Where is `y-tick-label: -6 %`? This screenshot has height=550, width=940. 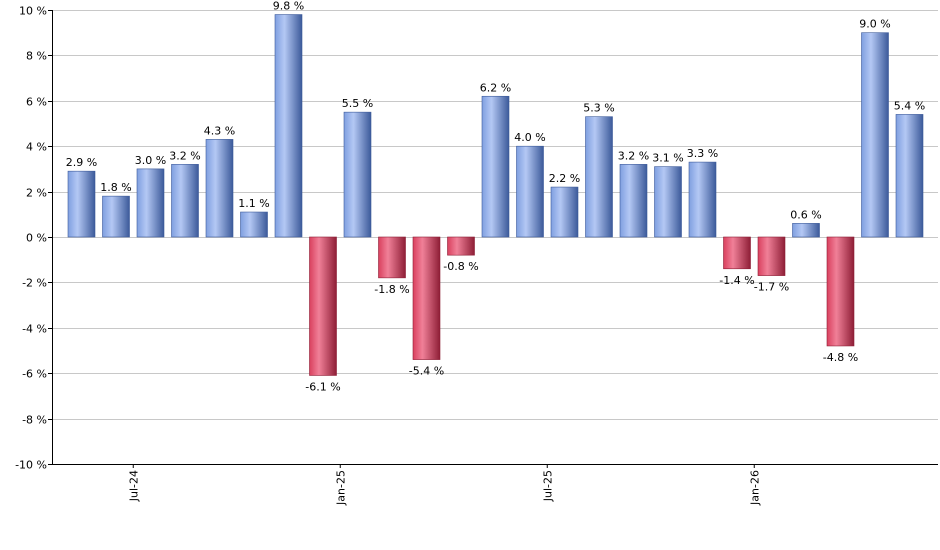
y-tick-label: -6 % is located at coordinates (34, 374).